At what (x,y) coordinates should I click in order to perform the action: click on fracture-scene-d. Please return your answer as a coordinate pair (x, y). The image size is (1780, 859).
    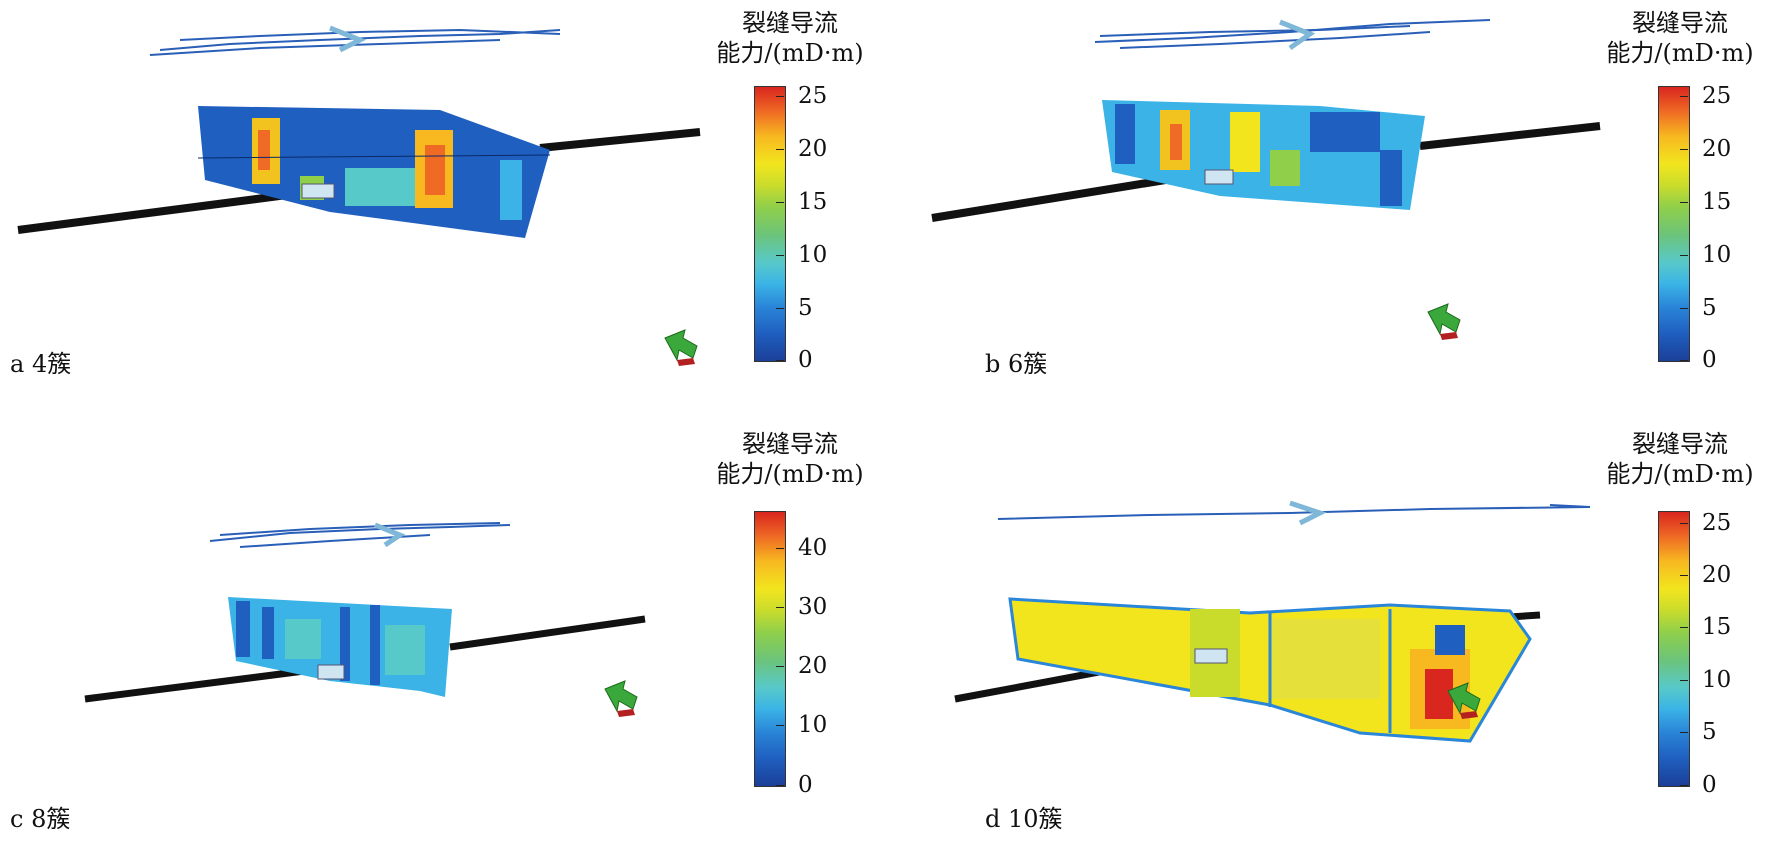
    Looking at the image, I should click on (1272, 621).